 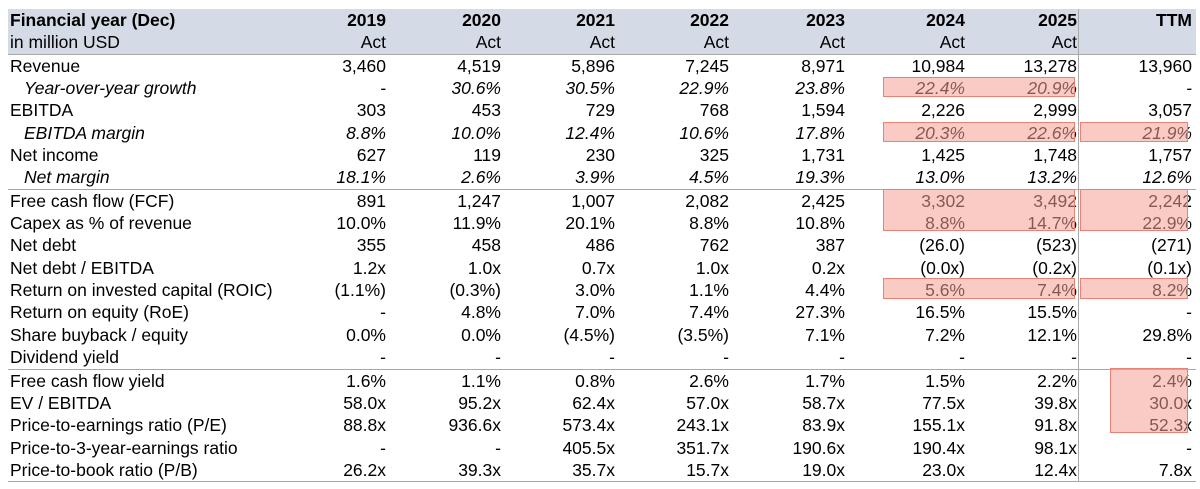 What do you see at coordinates (942, 267) in the screenshot?
I see `table-cell: (0.0x)` at bounding box center [942, 267].